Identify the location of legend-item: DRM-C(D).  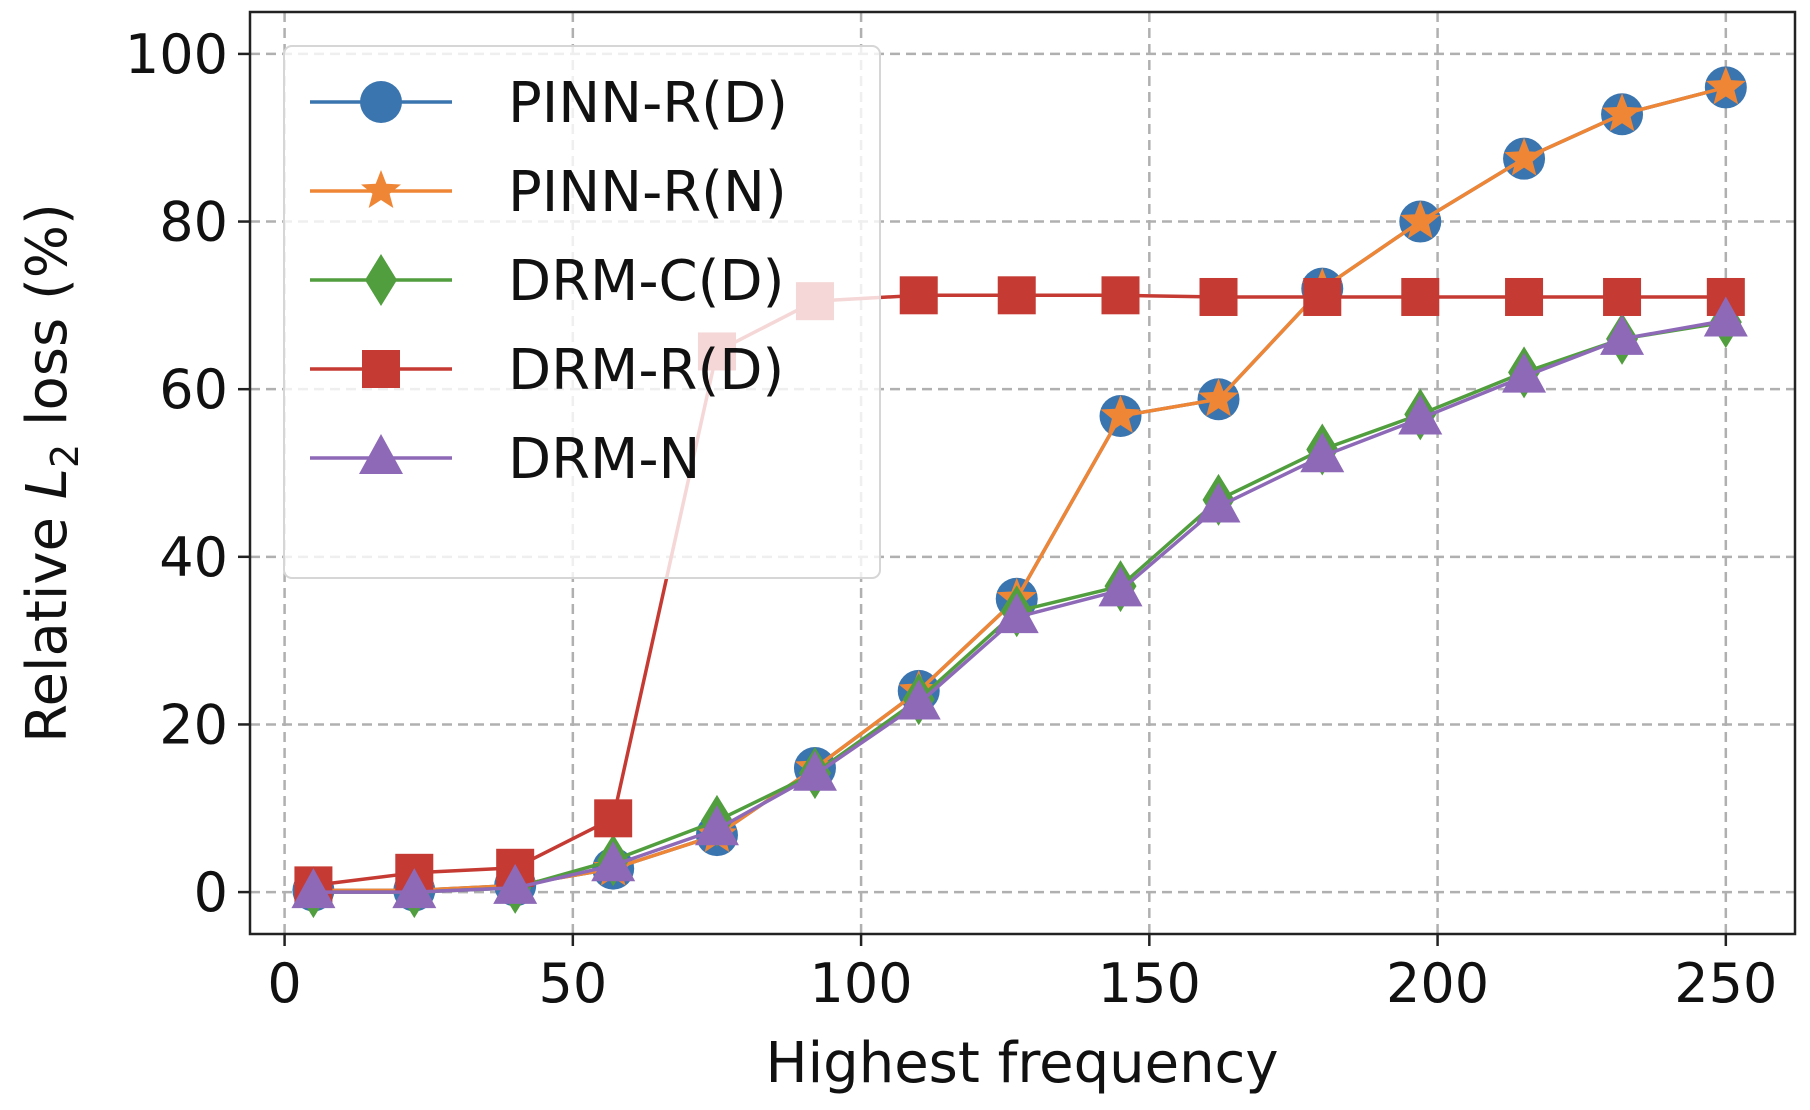
(547, 281).